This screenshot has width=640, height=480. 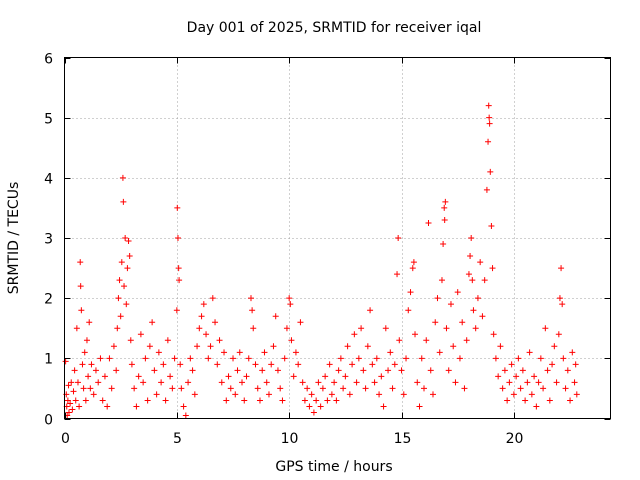 What do you see at coordinates (48, 240) in the screenshot?
I see `y-tick-labels: 0 1 2 3 4 5 6` at bounding box center [48, 240].